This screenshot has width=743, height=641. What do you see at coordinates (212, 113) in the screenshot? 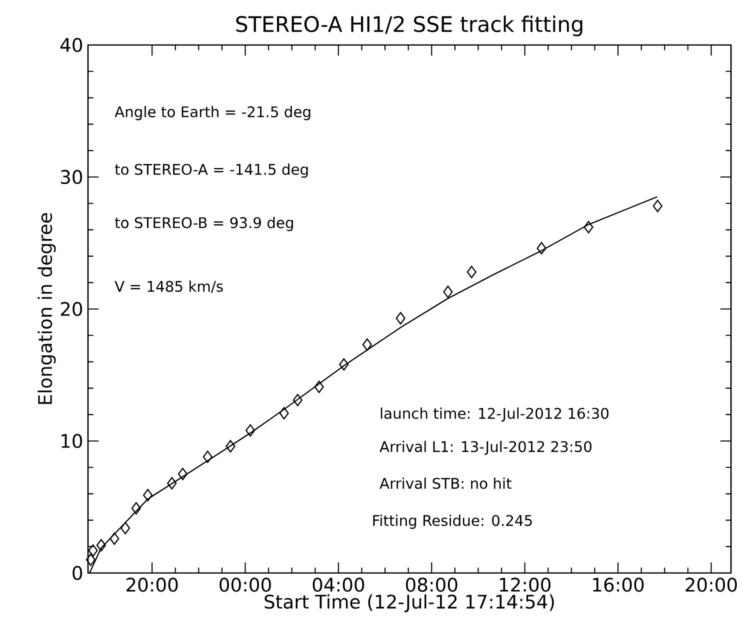
I see `annotation: Angle to Earth = -21.5 deg` at bounding box center [212, 113].